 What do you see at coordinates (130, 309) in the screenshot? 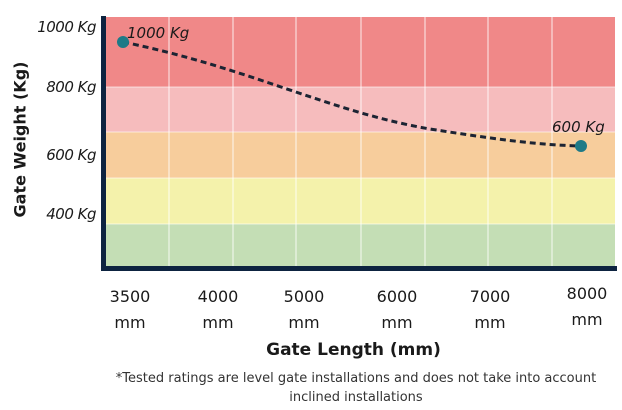
I see `x-tick-label: 3500 mm` at bounding box center [130, 309].